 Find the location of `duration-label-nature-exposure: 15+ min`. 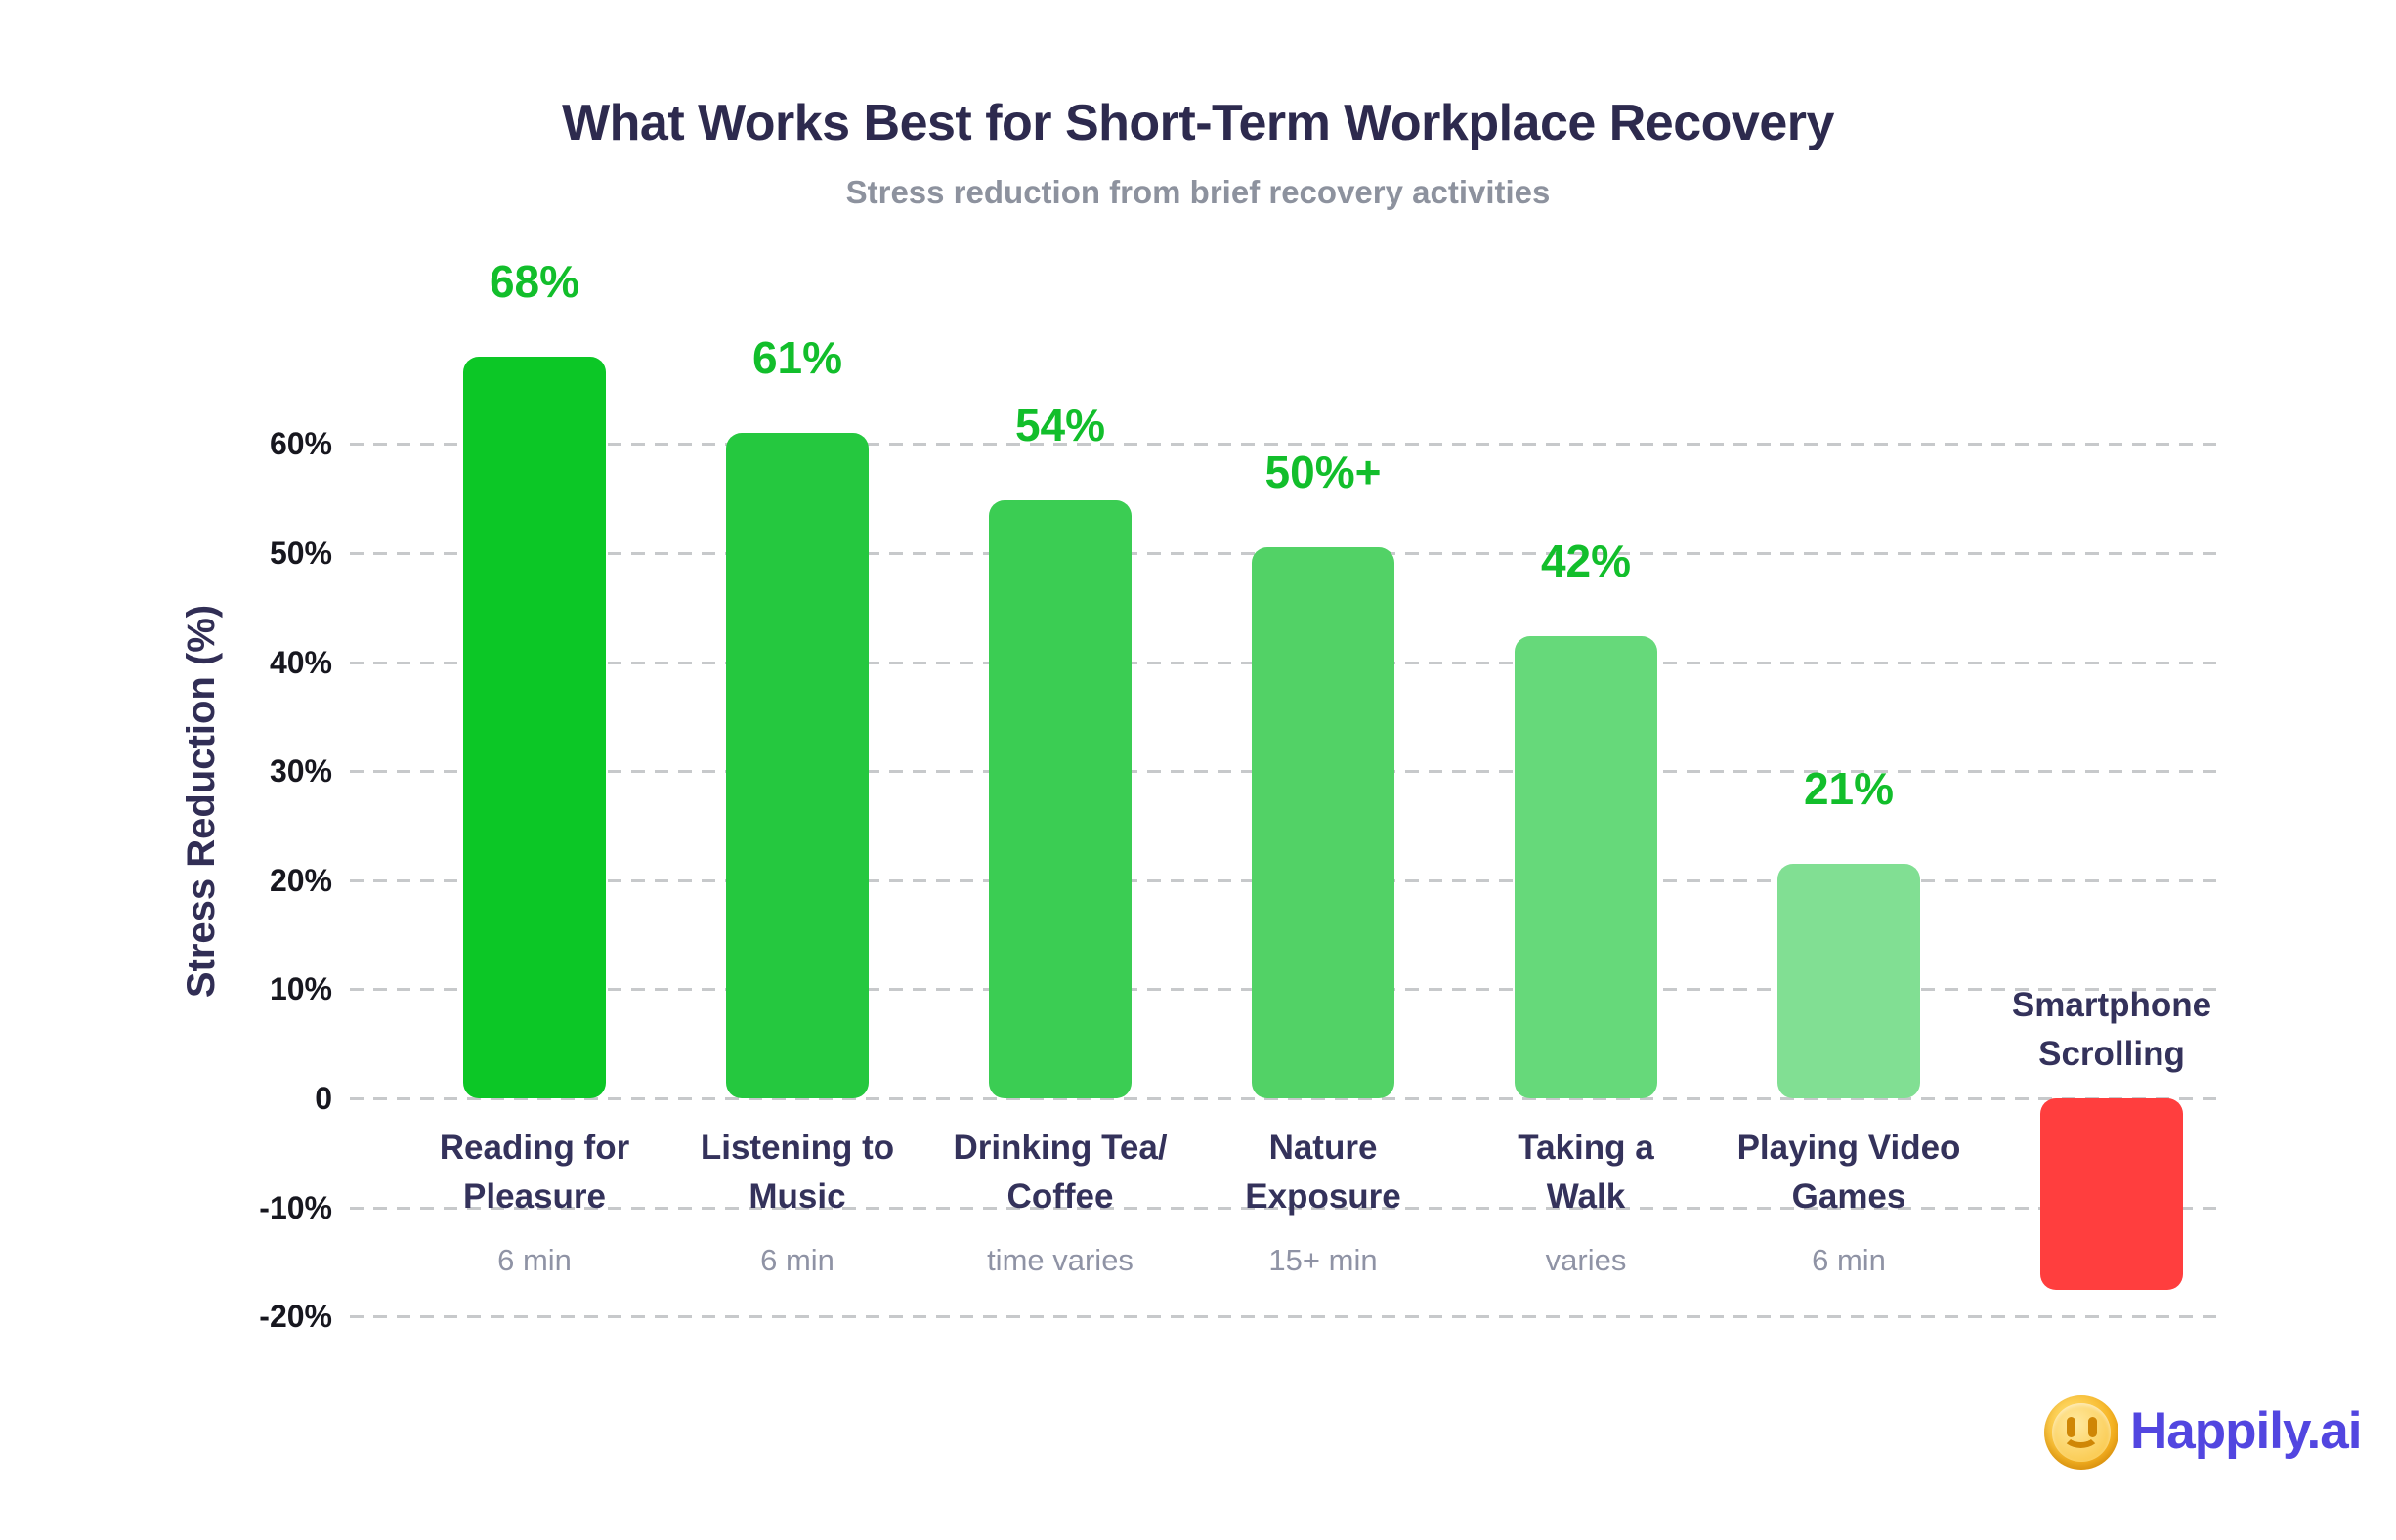

duration-label-nature-exposure: 15+ min is located at coordinates (1323, 1260).